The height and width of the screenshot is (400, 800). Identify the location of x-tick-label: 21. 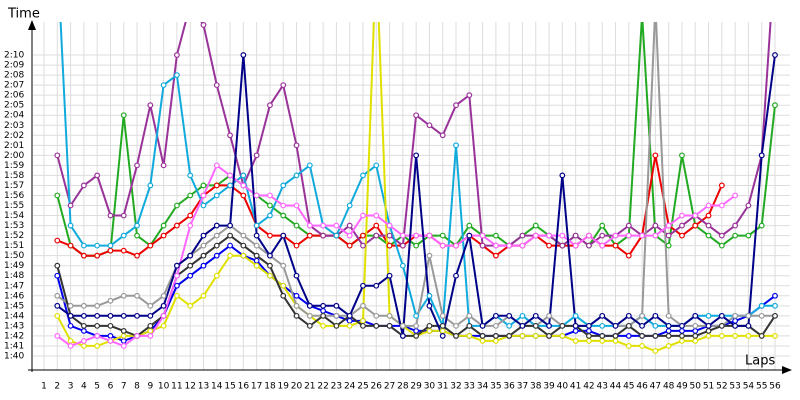
(309, 387).